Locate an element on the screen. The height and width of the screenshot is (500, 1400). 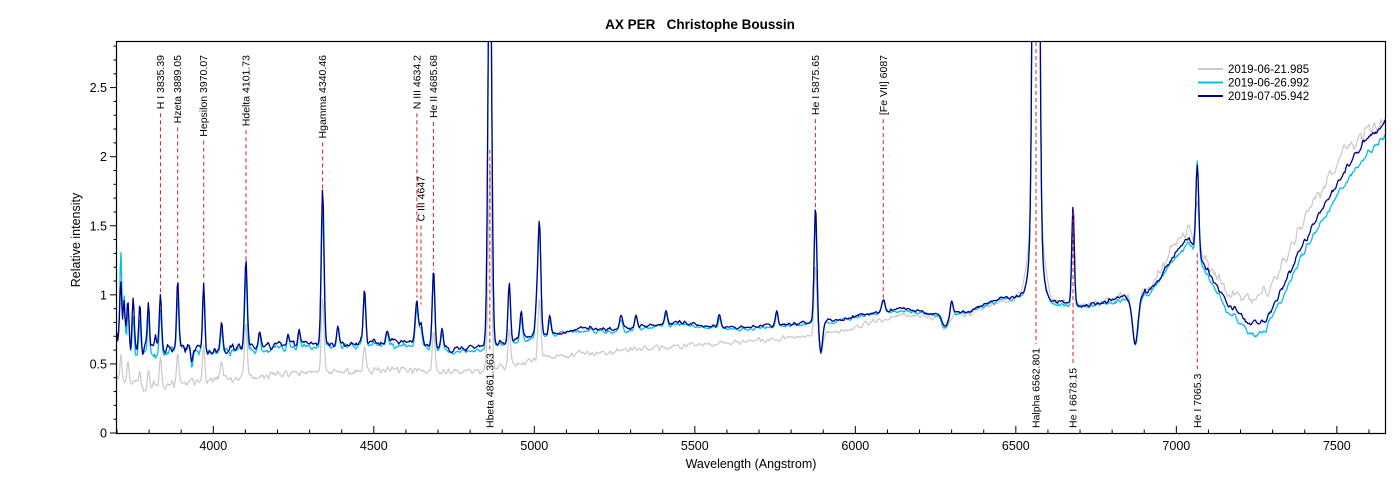
x-tick-label: 5000 is located at coordinates (534, 446).